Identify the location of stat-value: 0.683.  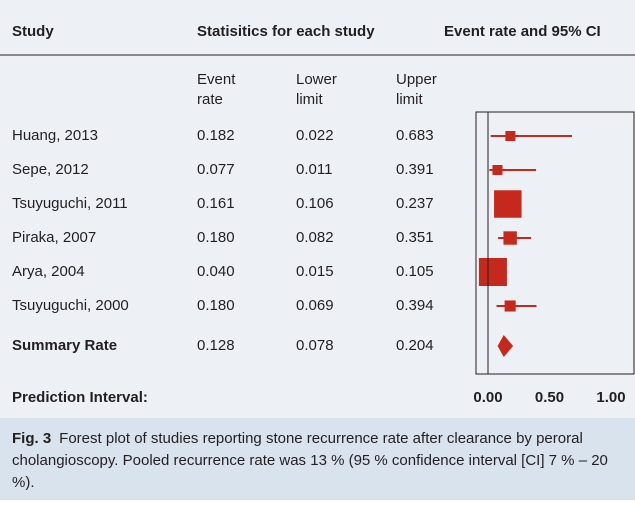
(415, 135).